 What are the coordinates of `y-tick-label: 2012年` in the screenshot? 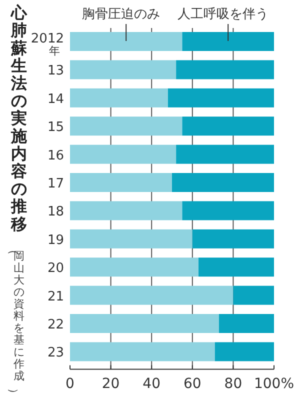 It's located at (47, 45).